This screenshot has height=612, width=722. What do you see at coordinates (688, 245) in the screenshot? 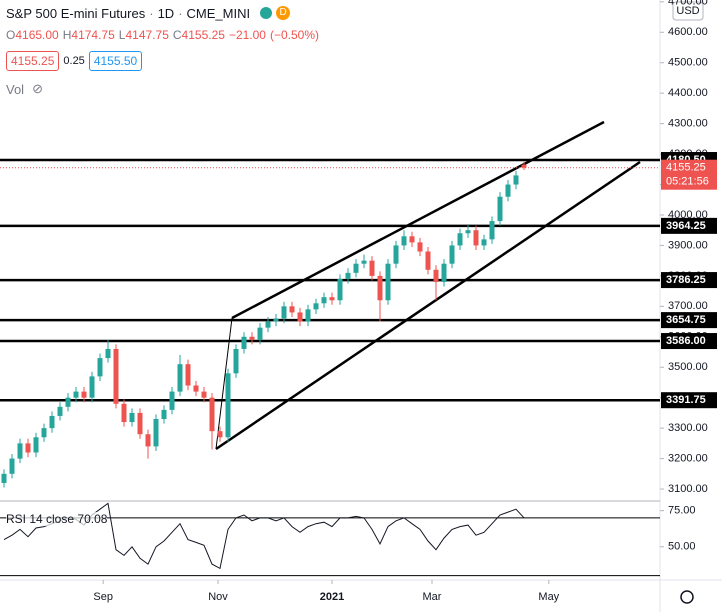
I see `y-tick-label: 3900.00` at bounding box center [688, 245].